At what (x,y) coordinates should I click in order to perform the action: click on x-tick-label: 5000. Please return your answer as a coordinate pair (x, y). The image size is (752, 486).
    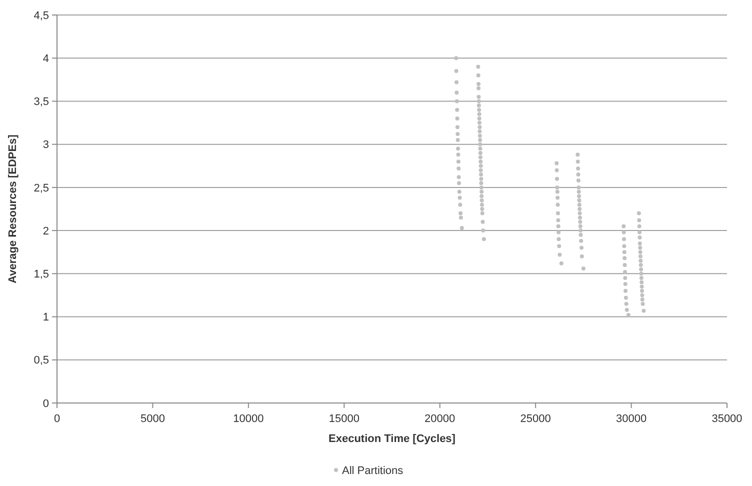
    Looking at the image, I should click on (152, 419).